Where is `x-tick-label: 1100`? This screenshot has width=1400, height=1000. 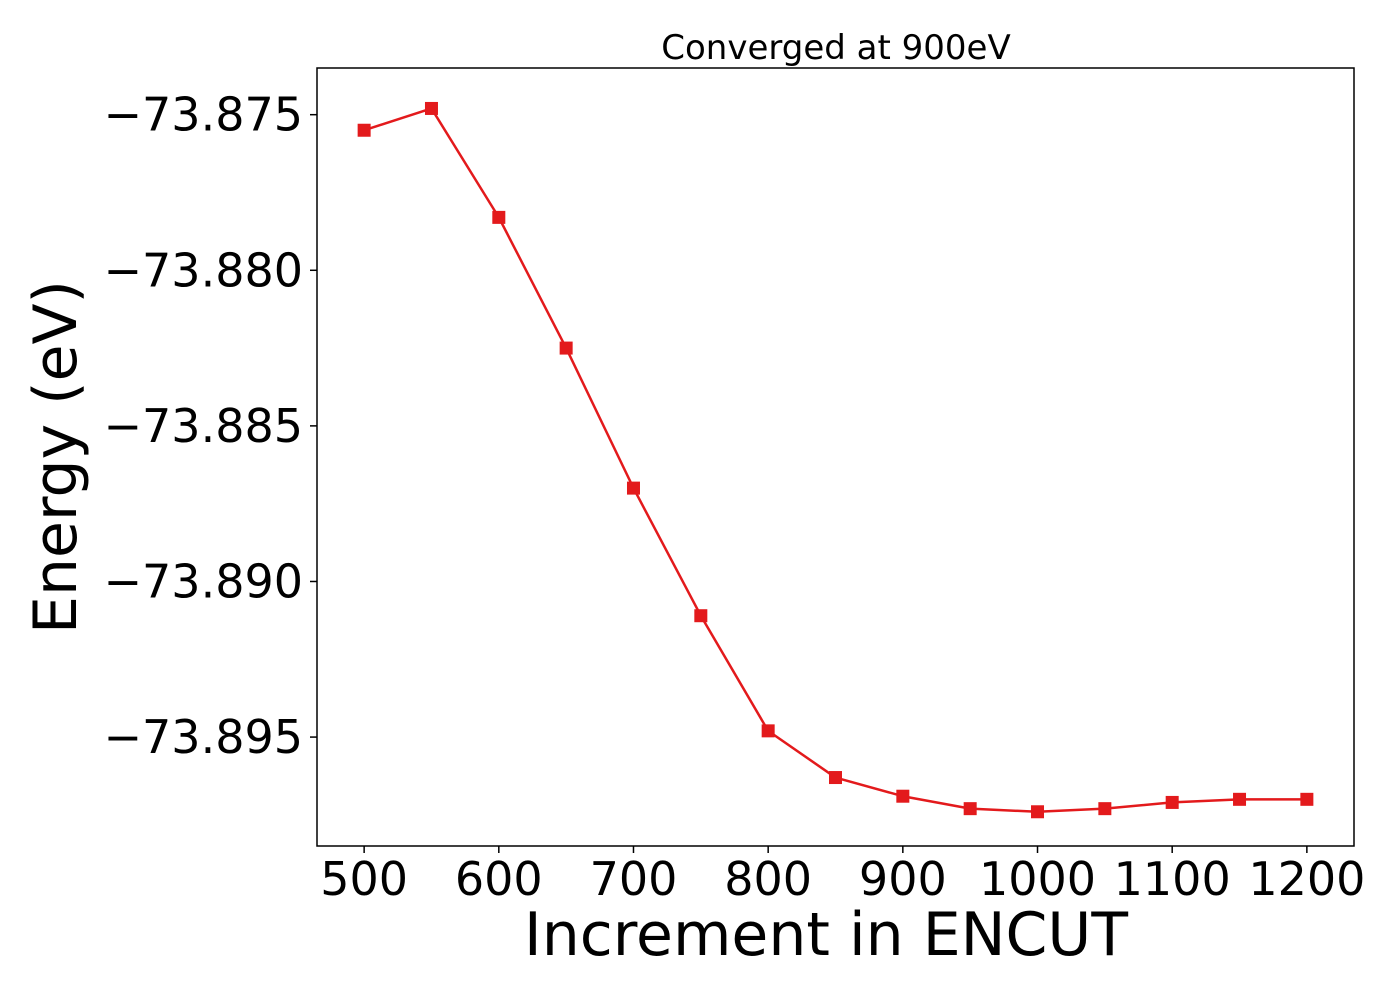
x-tick-label: 1100 is located at coordinates (1172, 879).